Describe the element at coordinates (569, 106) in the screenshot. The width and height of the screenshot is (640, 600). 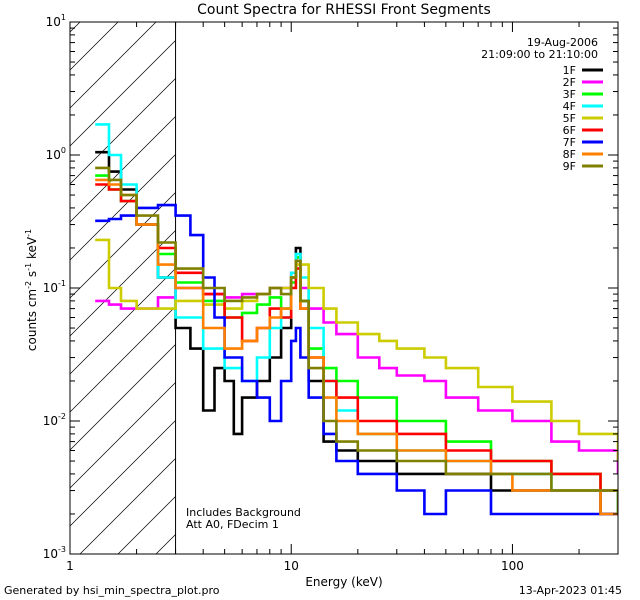
I see `legend-label: 4F` at that location.